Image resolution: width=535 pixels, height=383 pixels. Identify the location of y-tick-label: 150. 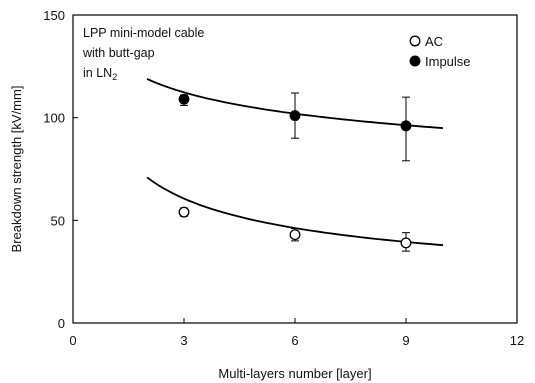
(54, 15).